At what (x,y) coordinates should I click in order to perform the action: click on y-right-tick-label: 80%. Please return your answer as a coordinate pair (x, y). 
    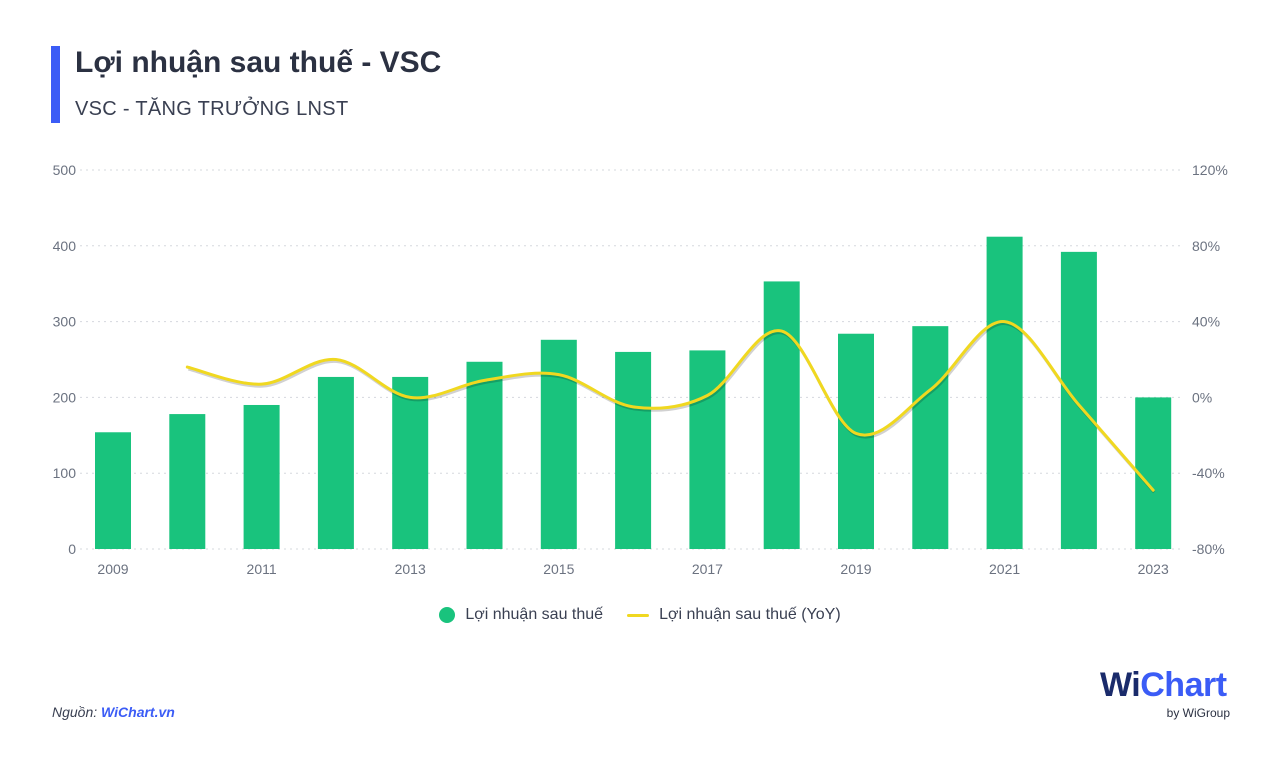
    Looking at the image, I should click on (1206, 246).